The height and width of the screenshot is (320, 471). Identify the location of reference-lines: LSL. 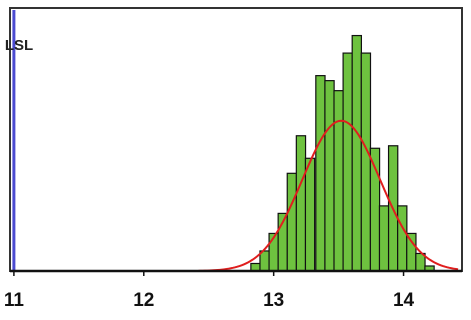
(19, 140).